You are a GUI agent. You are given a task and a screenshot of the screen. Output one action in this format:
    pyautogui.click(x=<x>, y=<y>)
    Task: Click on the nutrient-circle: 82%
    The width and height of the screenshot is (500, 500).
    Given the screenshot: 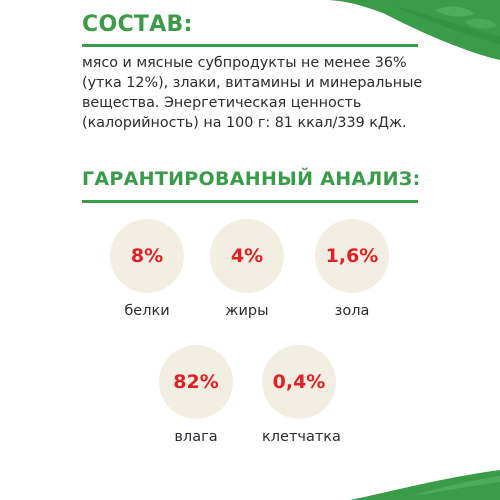 What is the action you would take?
    pyautogui.click(x=196, y=382)
    